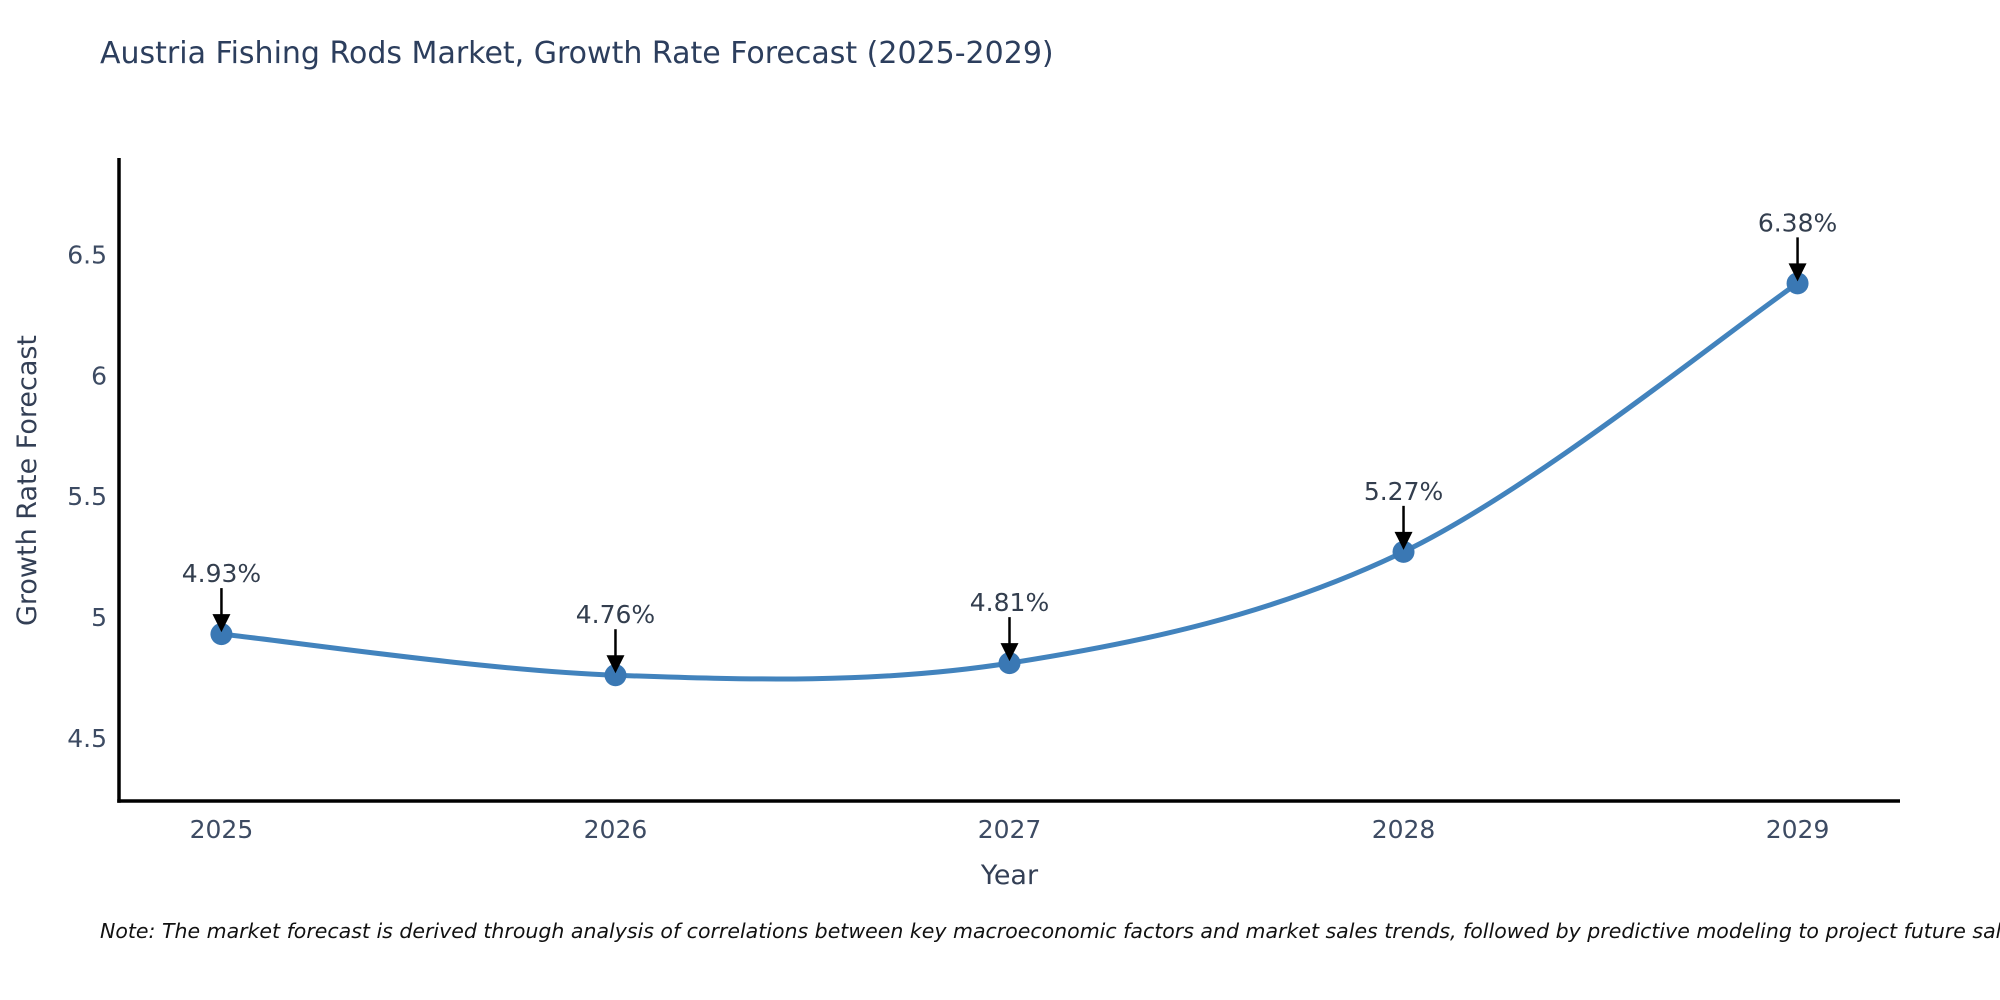 The height and width of the screenshot is (1000, 2000). Describe the element at coordinates (99, 617) in the screenshot. I see `y-tick-label: 5` at that location.